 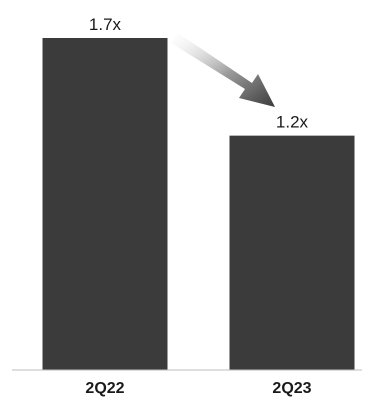 I want to click on decrease-arrow-icon, so click(x=223, y=70).